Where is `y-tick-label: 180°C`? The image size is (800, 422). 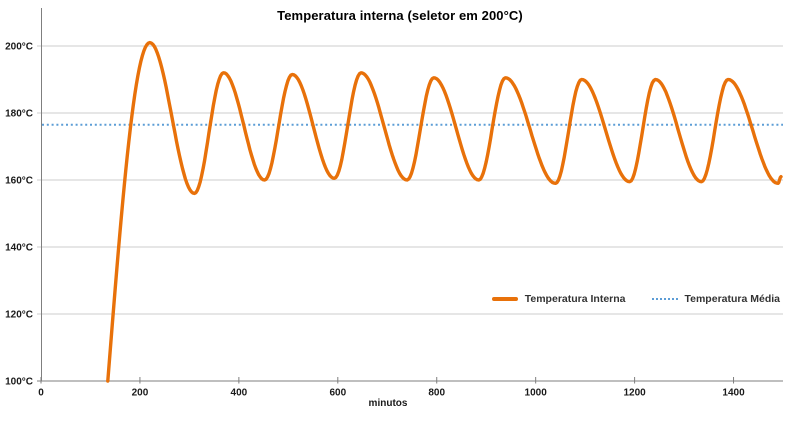 y-tick-label: 180°C is located at coordinates (19, 114).